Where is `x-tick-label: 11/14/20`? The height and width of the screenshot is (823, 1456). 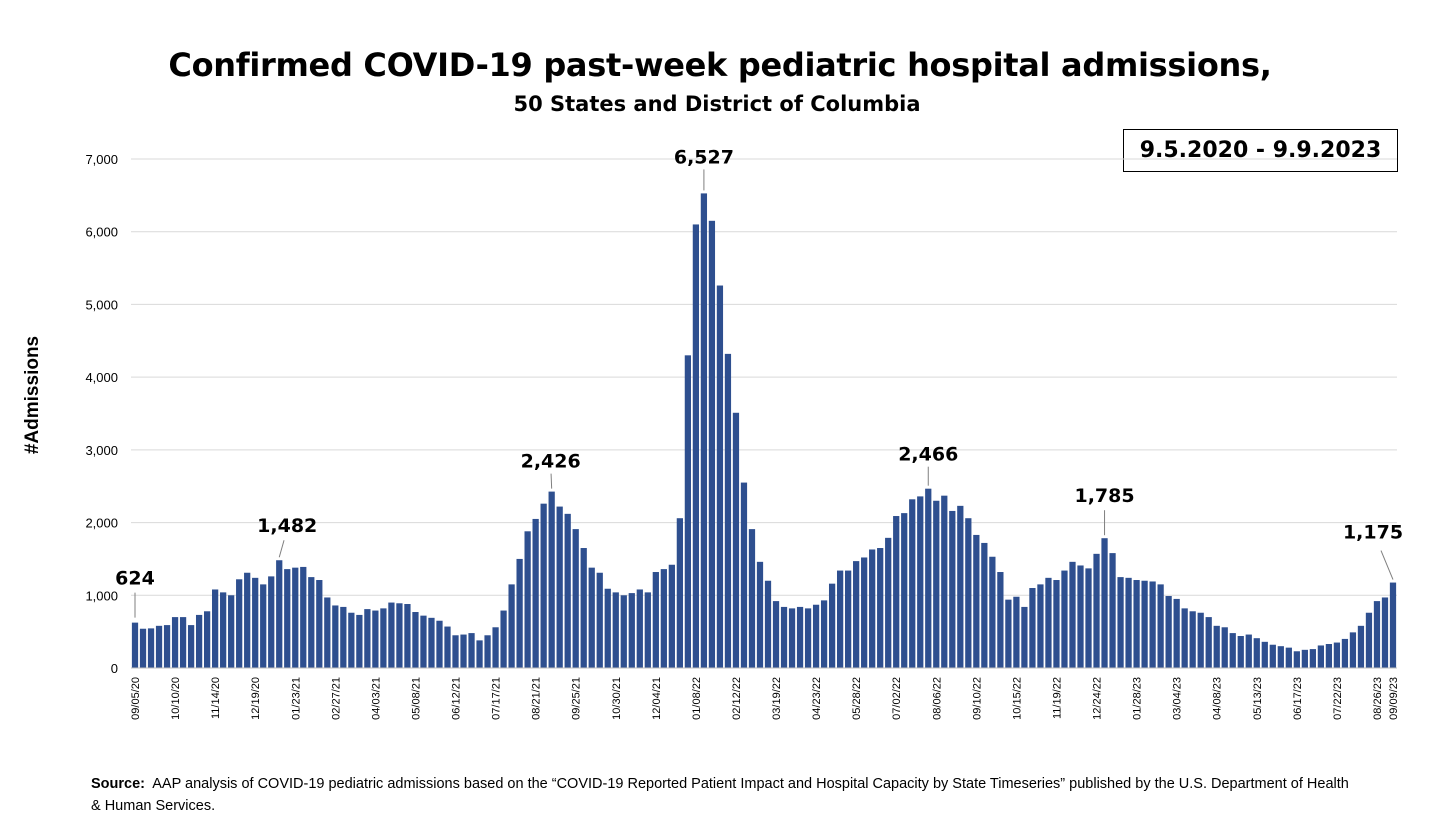
x-tick-label: 11/14/20 is located at coordinates (216, 698).